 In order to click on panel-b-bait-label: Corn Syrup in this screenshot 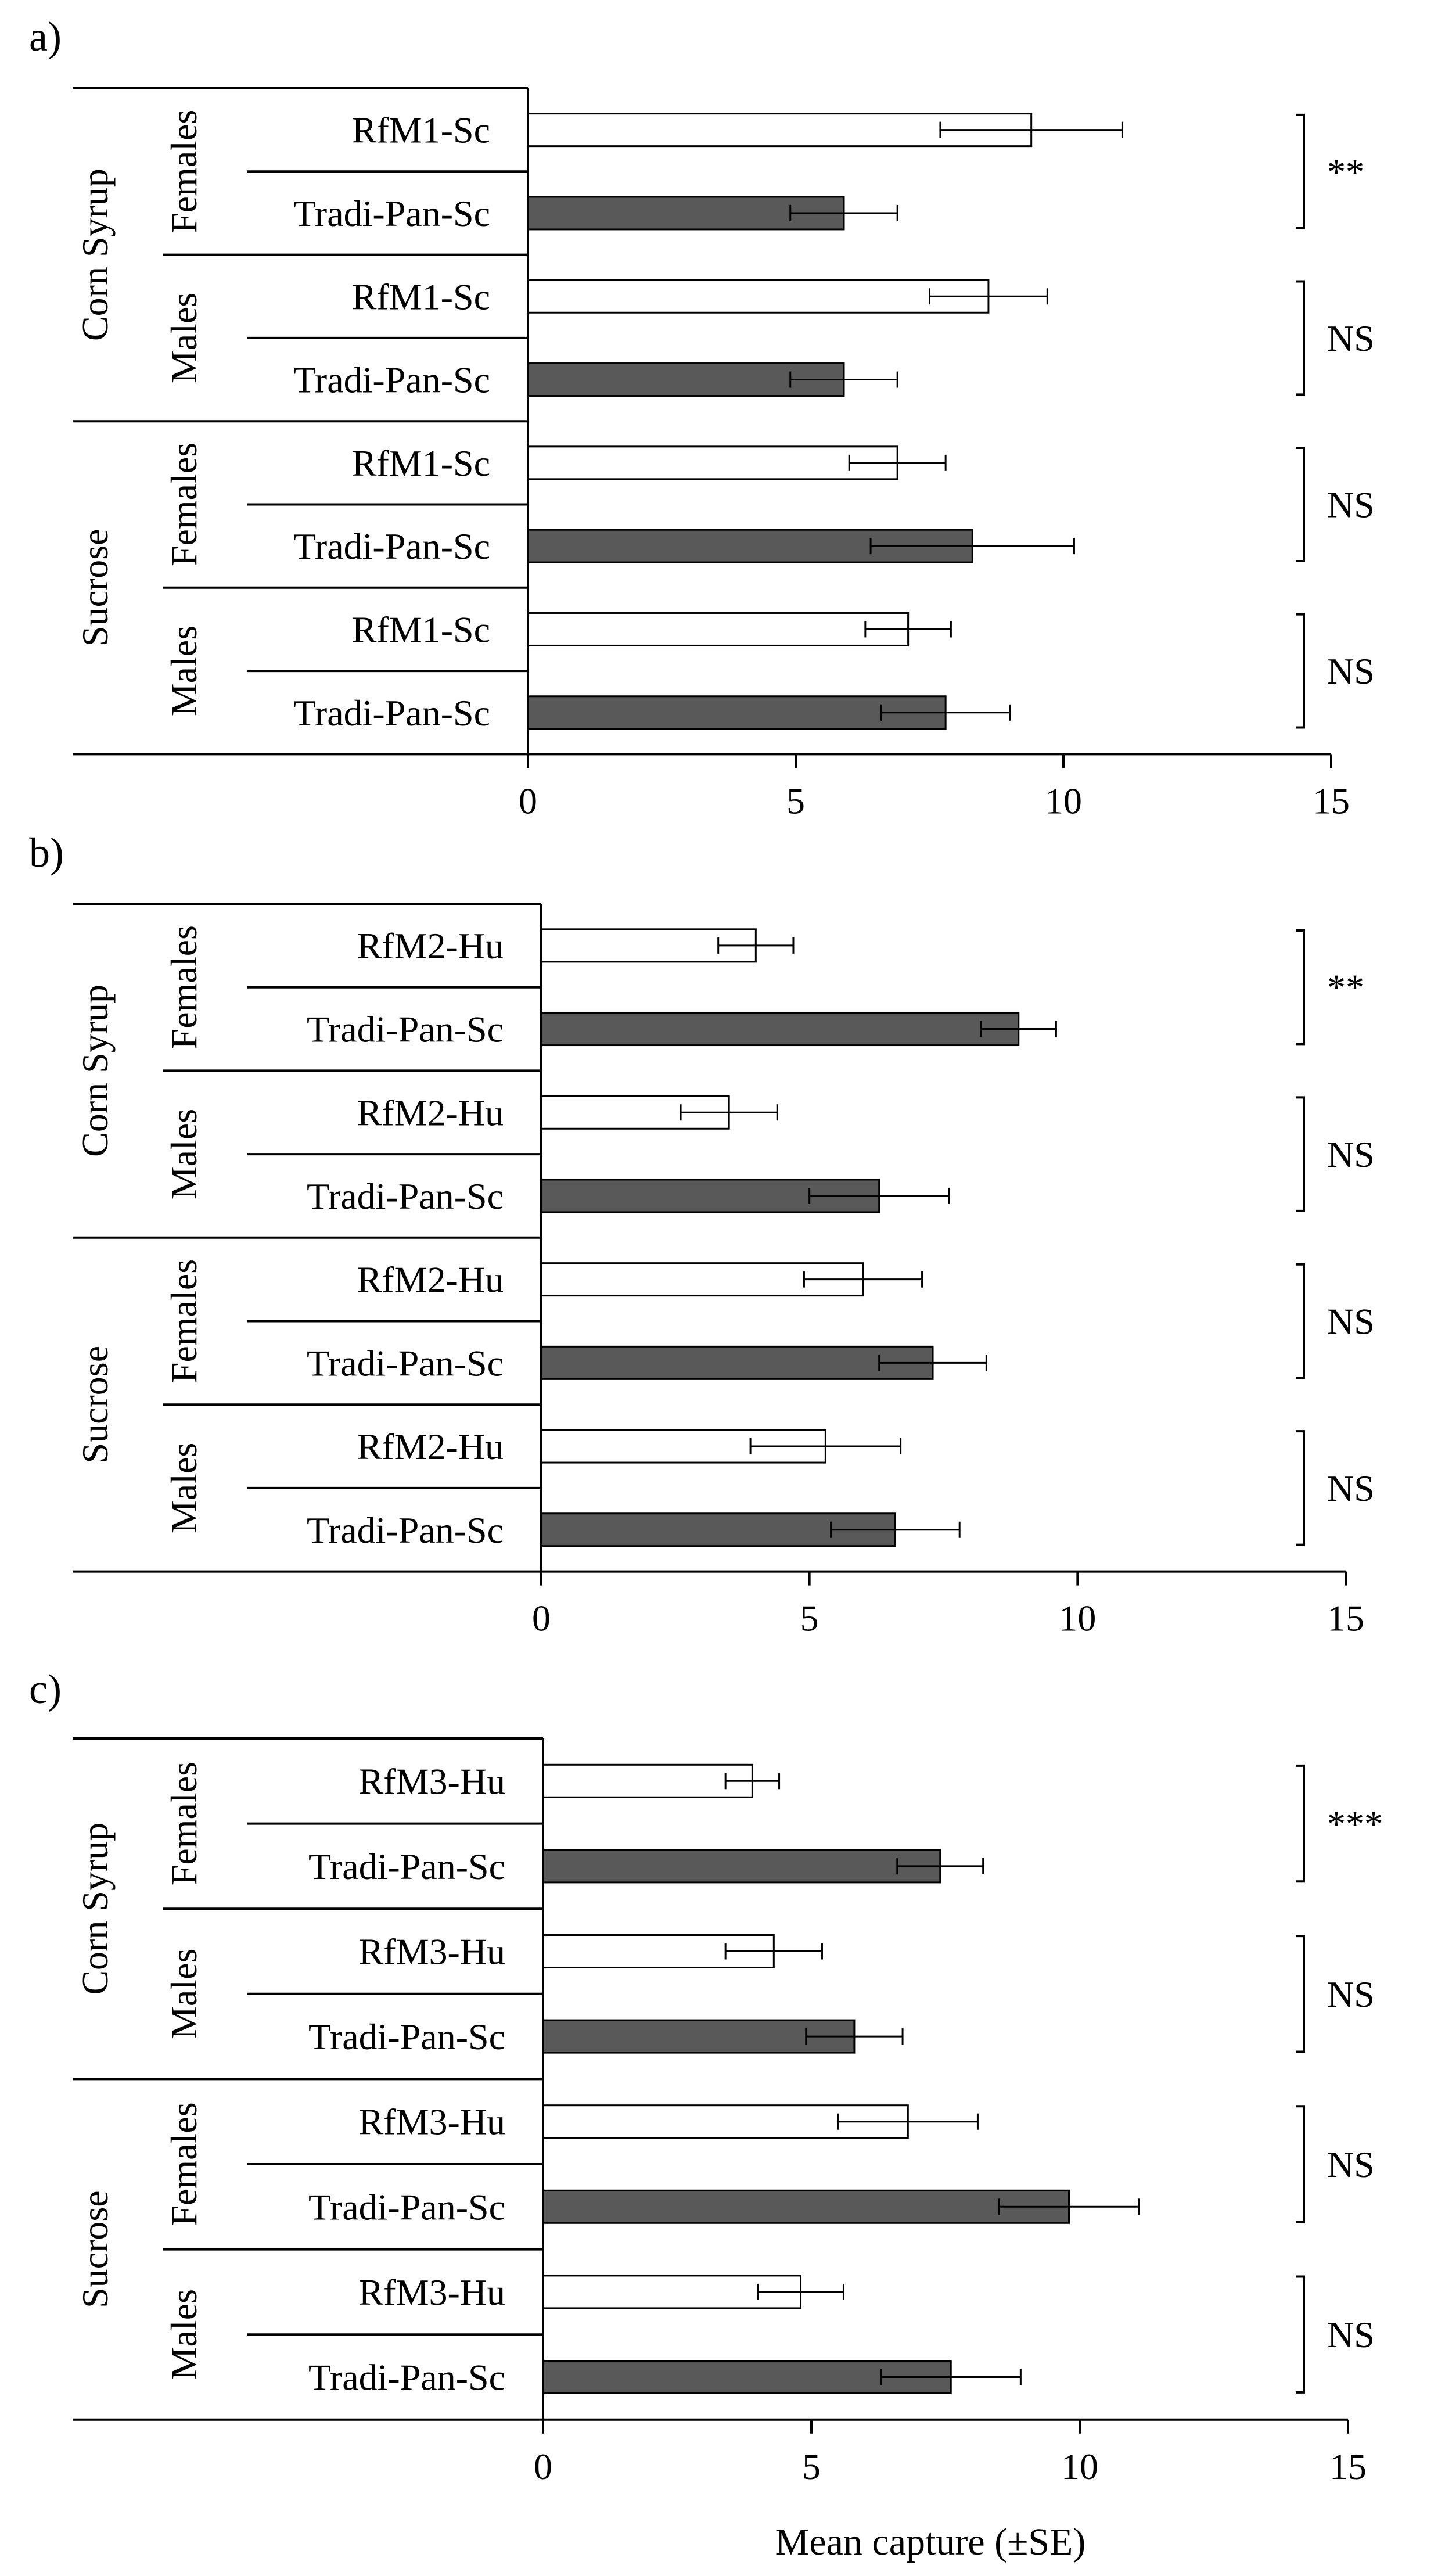, I will do `click(95, 1071)`.